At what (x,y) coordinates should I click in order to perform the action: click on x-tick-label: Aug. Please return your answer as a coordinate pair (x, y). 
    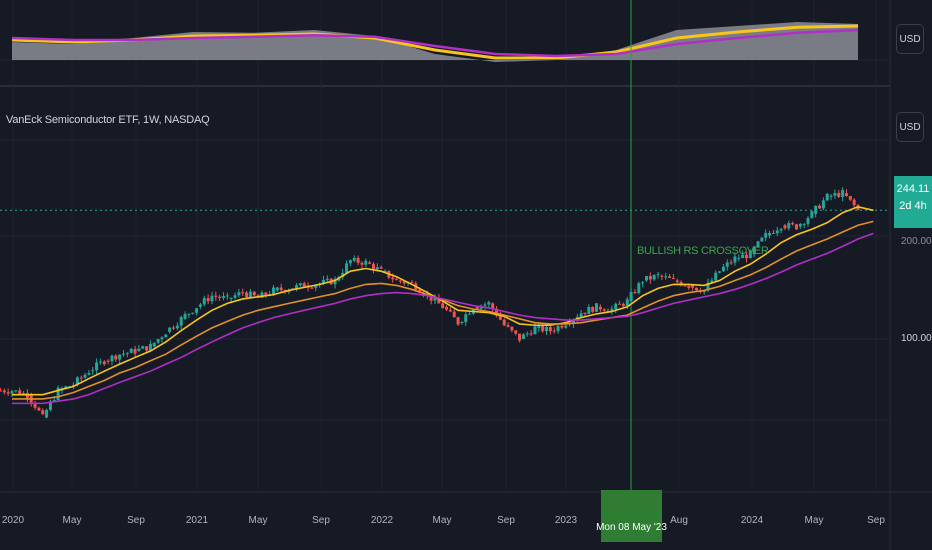
    Looking at the image, I should click on (679, 520).